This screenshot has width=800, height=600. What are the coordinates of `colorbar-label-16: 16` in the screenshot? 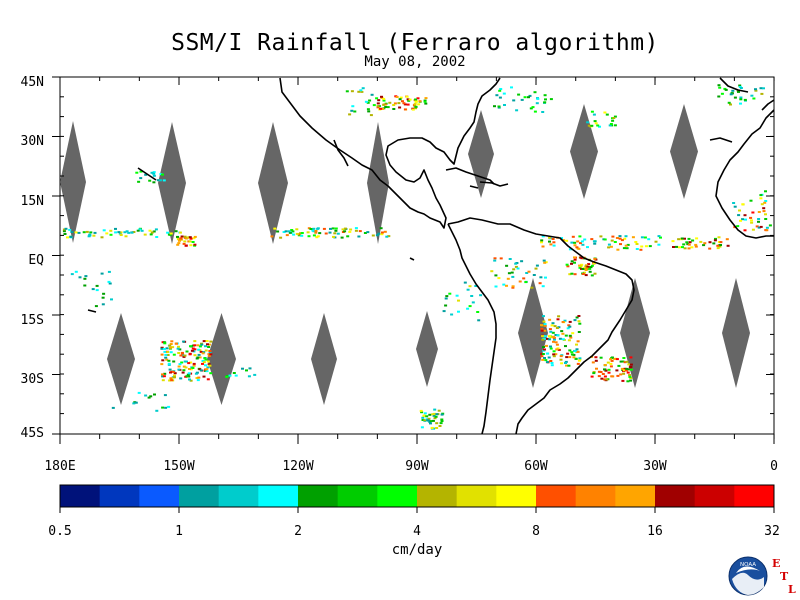 It's located at (655, 531).